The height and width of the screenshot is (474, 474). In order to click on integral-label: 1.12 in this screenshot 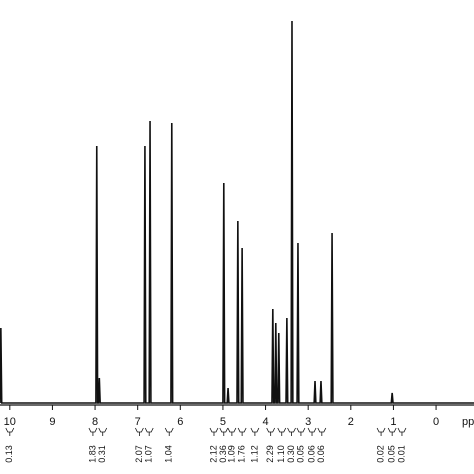, I will do `click(254, 454)`.